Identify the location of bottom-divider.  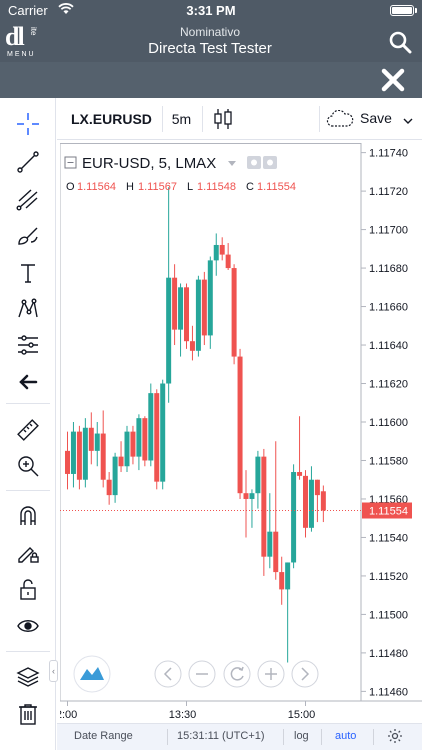
(373, 737).